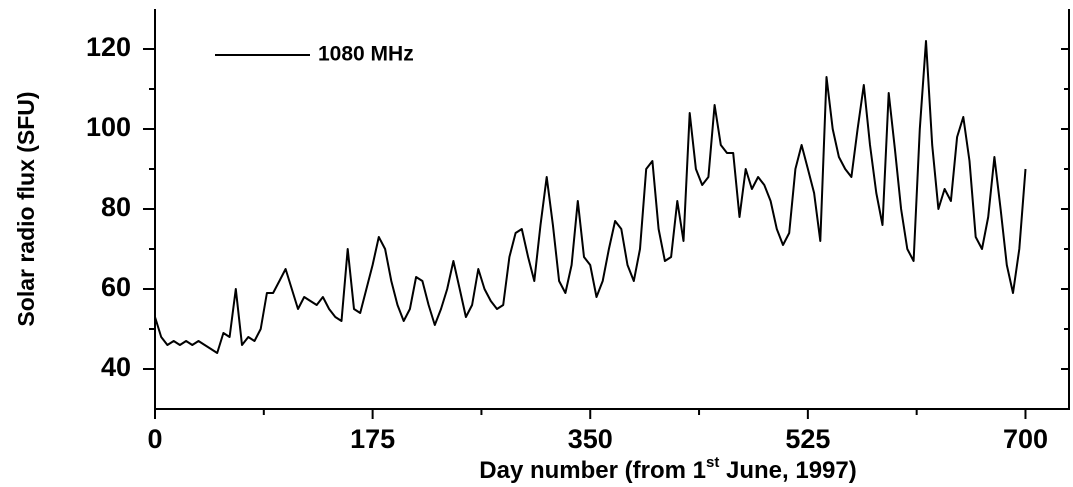 The height and width of the screenshot is (487, 1073). What do you see at coordinates (1025, 439) in the screenshot?
I see `x-tick-label: 700` at bounding box center [1025, 439].